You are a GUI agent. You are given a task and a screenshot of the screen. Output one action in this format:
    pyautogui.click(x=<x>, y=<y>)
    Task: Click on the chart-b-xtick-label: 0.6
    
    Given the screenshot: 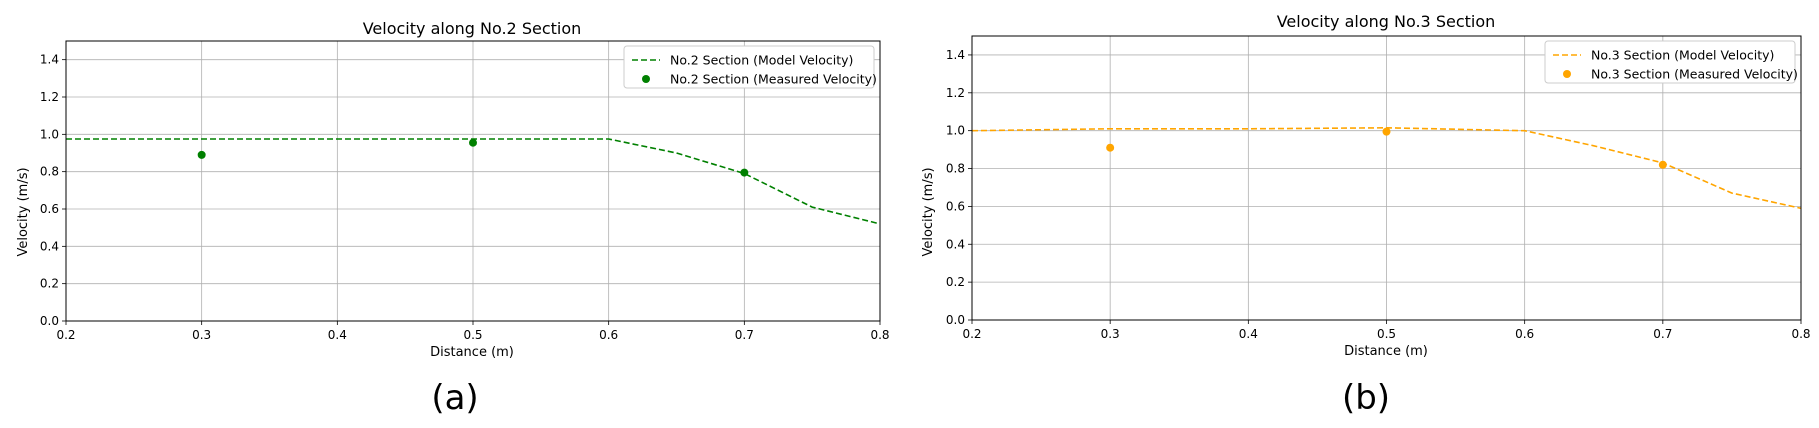 What is the action you would take?
    pyautogui.click(x=1524, y=334)
    